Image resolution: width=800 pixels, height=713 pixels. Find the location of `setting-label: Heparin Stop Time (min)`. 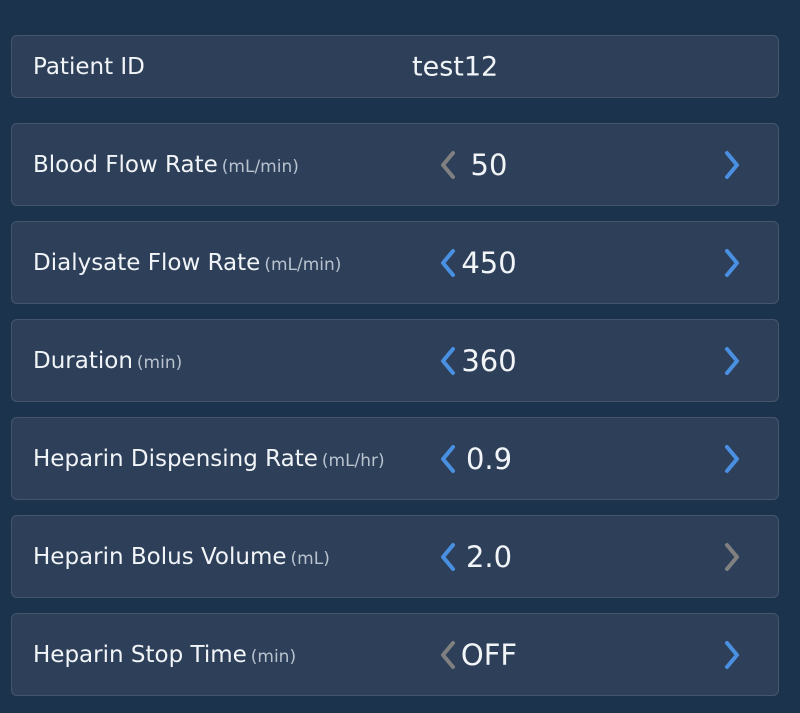

setting-label: Heparin Stop Time (min) is located at coordinates (164, 655).